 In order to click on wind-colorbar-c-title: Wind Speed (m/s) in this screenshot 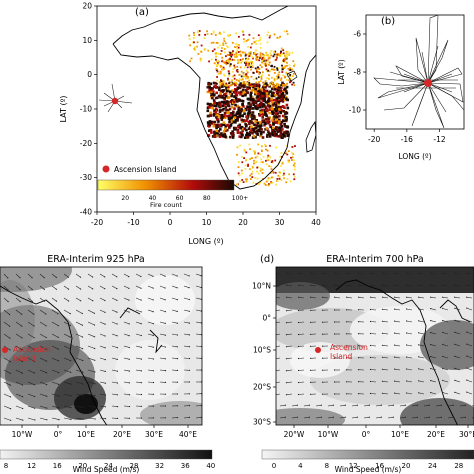, I will do `click(106, 469)`.